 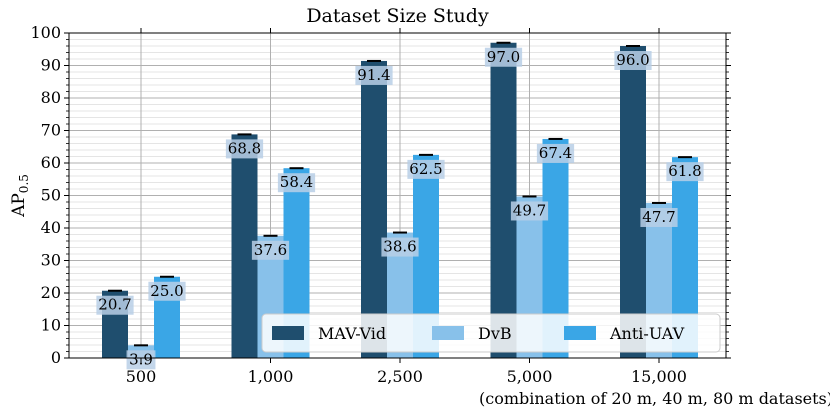 I want to click on legend: MAV-Vid DvB Anti-UAV, so click(x=491, y=333).